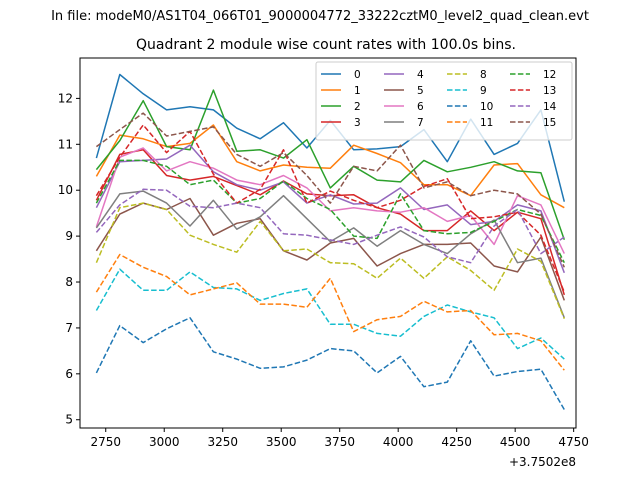 Image resolution: width=640 pixels, height=480 pixels. I want to click on x-tick-label: 4000, so click(398, 442).